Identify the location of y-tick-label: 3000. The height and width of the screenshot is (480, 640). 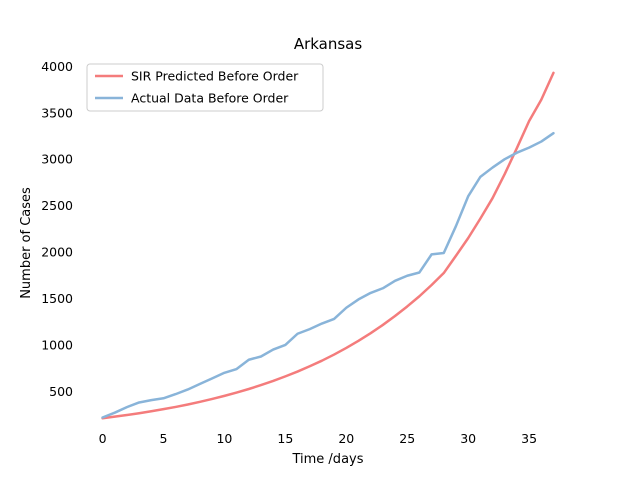
(57, 159).